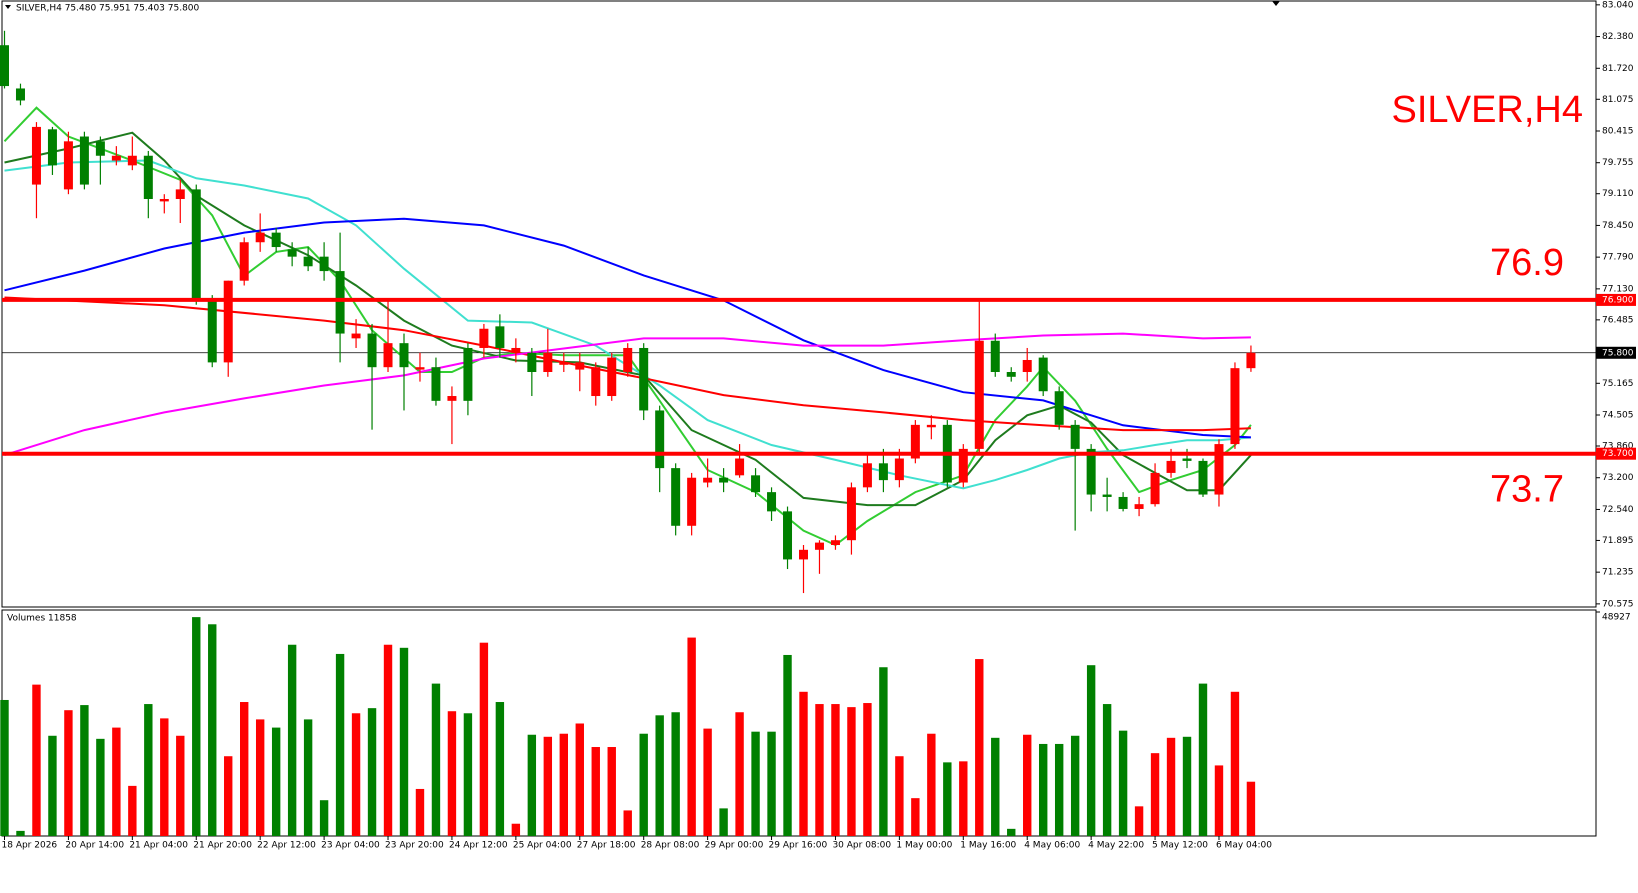 This screenshot has height=893, width=1638. What do you see at coordinates (1618, 289) in the screenshot?
I see `y-tick-label: 77.130` at bounding box center [1618, 289].